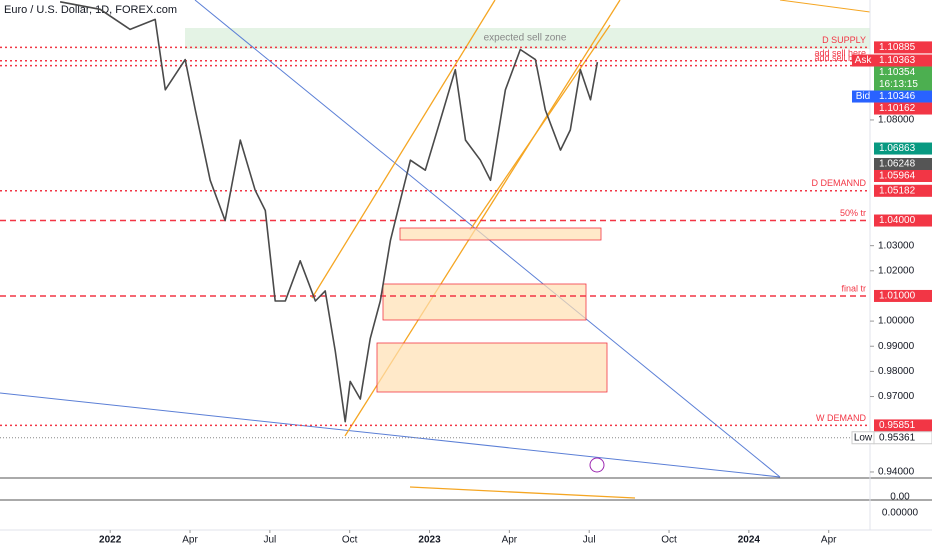 This screenshot has height=550, width=932. What do you see at coordinates (897, 425) in the screenshot?
I see `badge-value: 0.95851` at bounding box center [897, 425].